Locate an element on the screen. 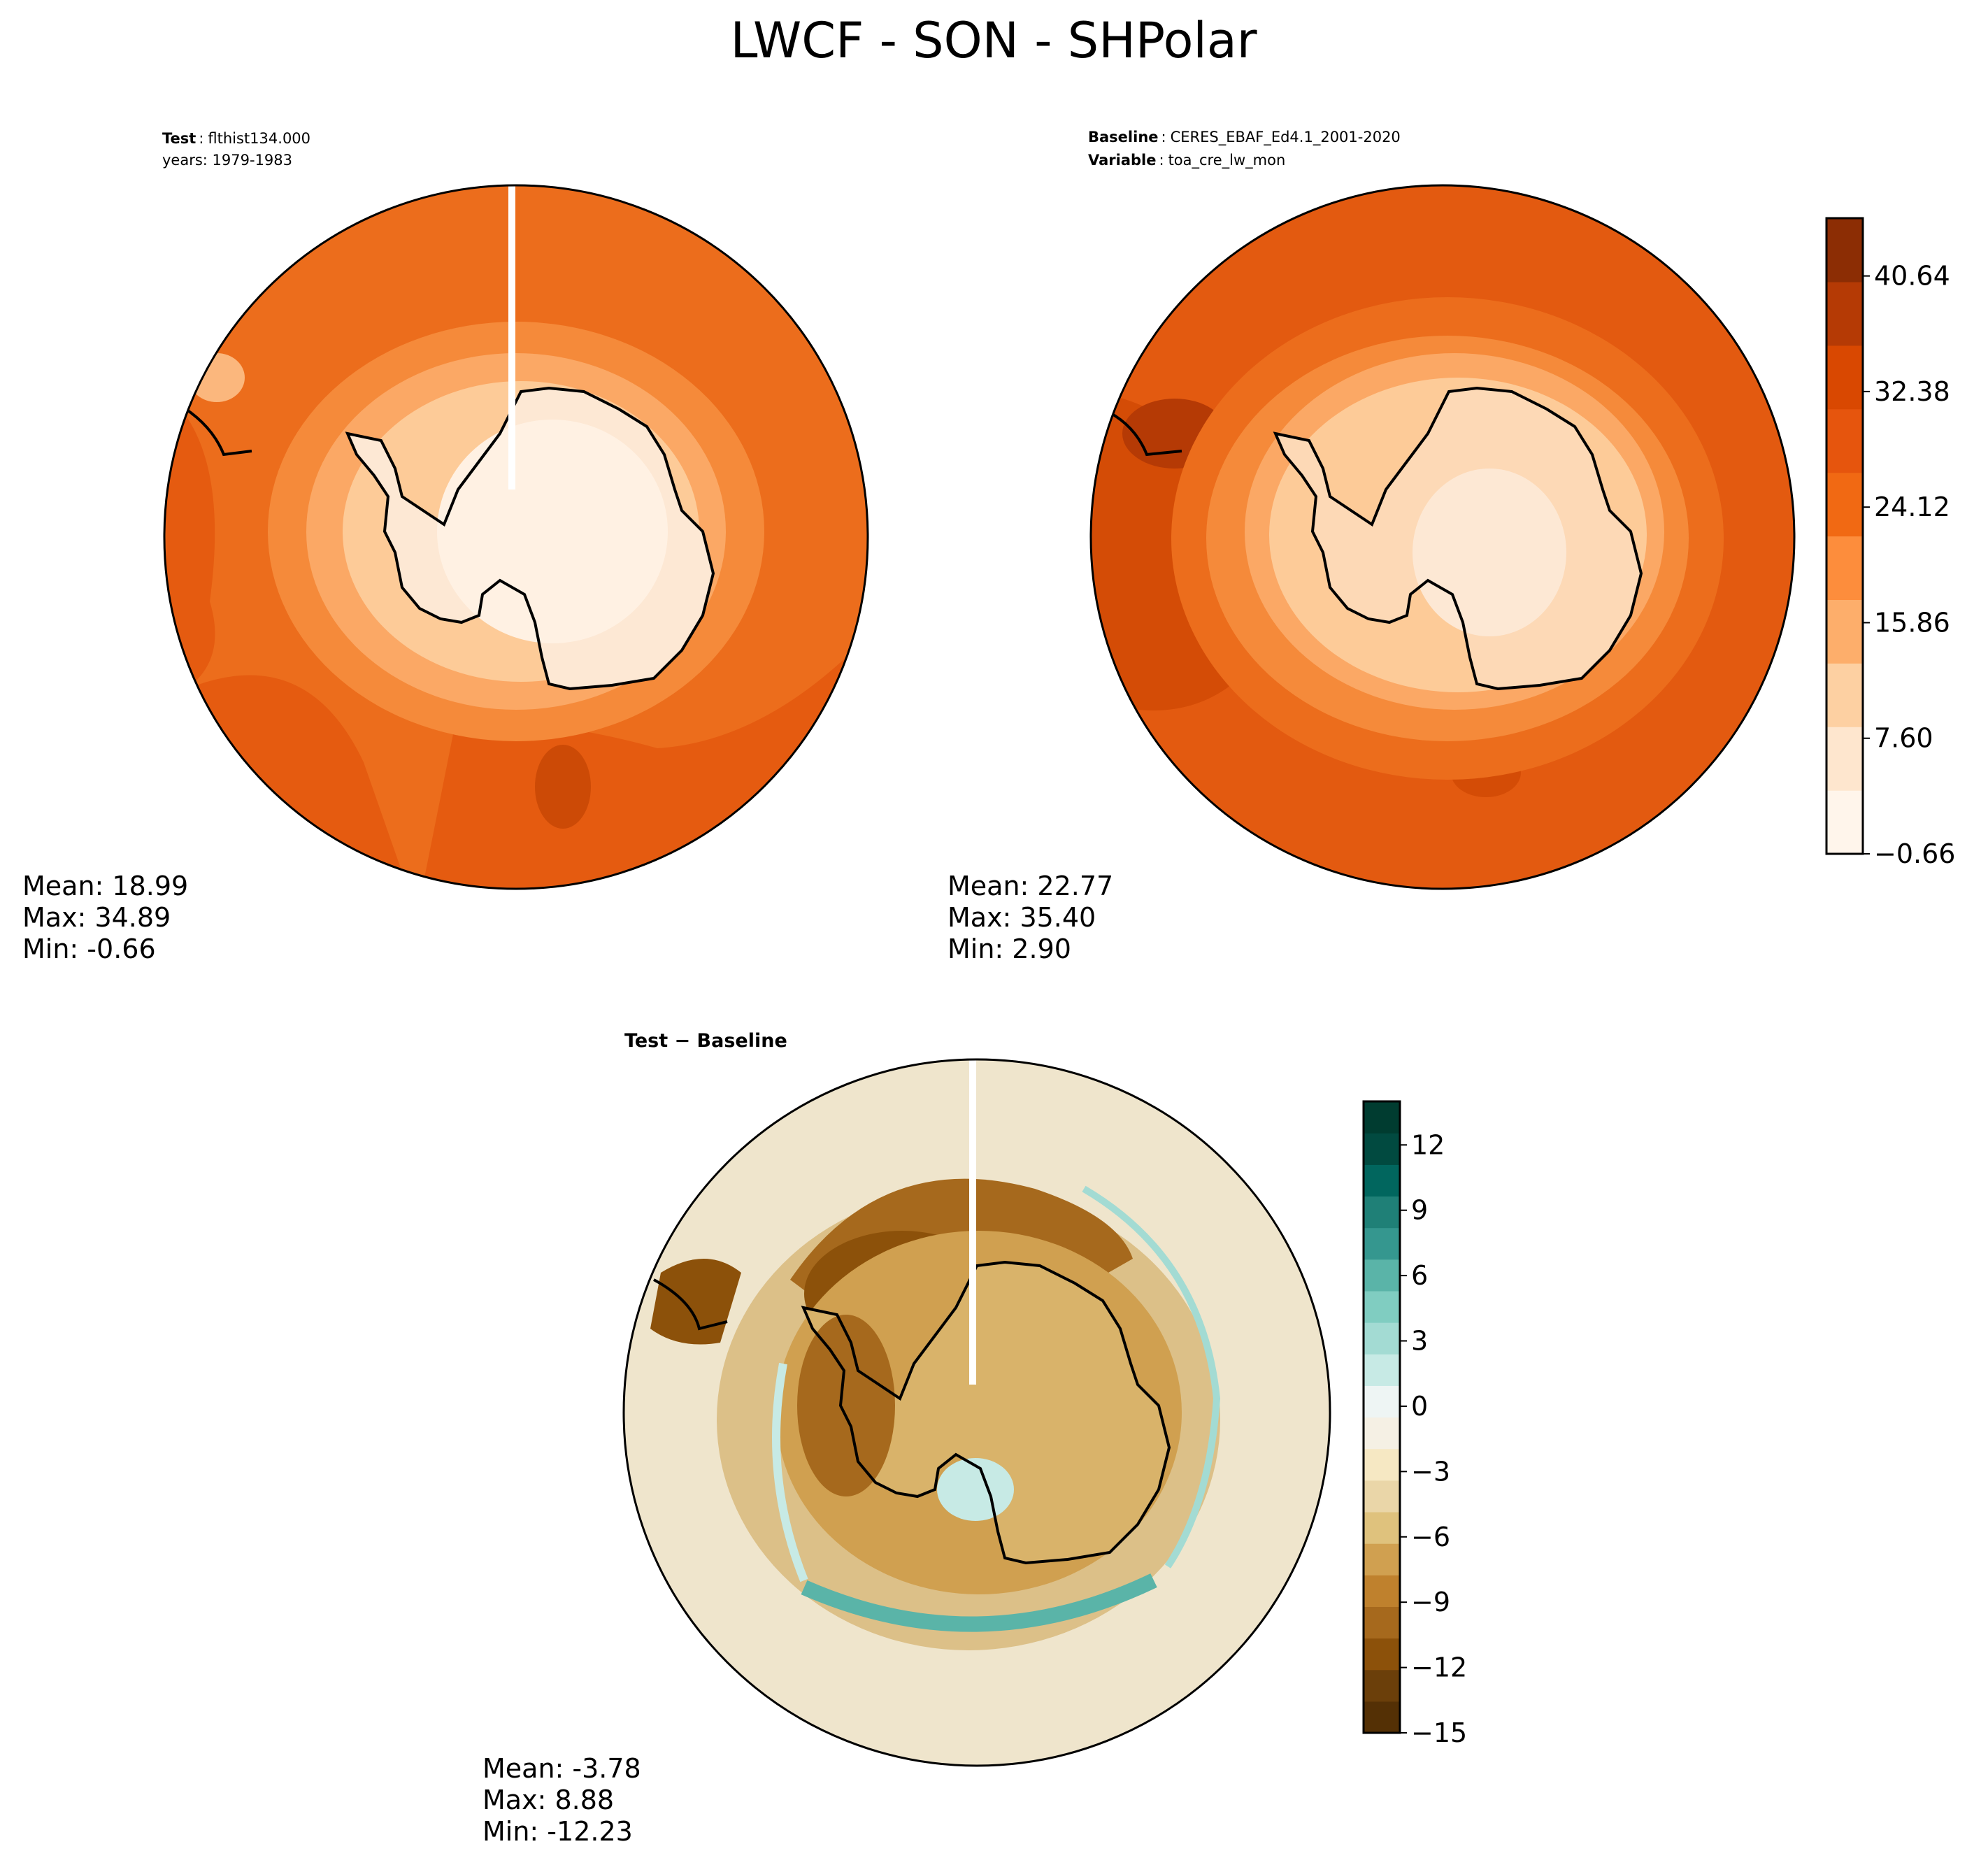  colorbar-bottom-tick-label: 12 is located at coordinates (1428, 1144).